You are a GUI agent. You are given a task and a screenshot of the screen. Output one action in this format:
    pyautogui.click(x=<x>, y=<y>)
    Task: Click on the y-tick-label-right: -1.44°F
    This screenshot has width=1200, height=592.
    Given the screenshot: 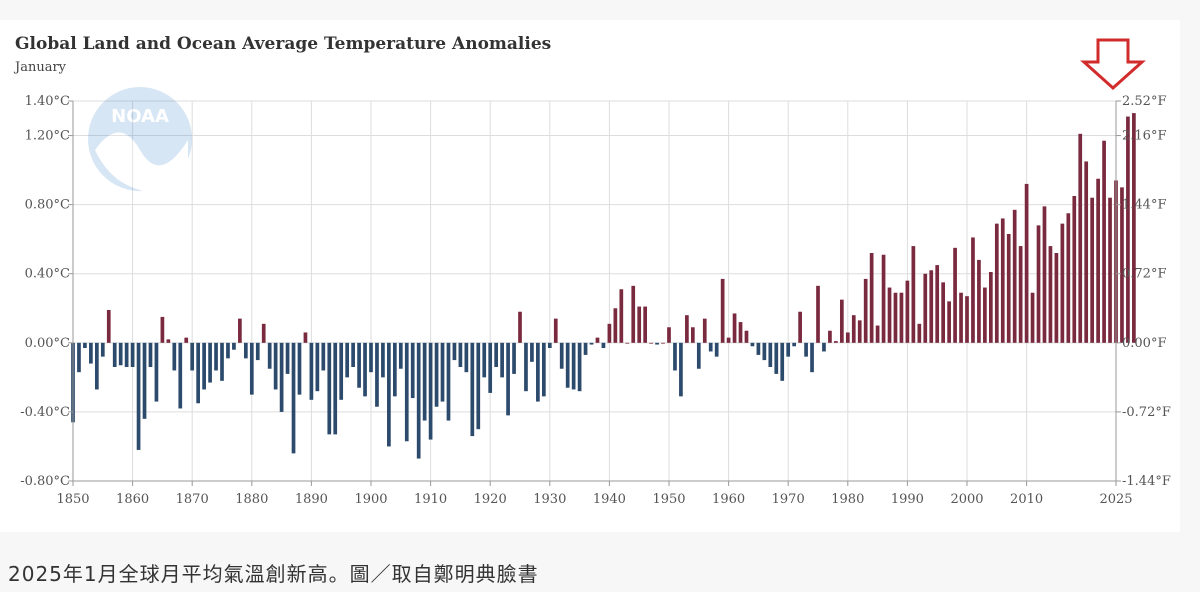 What is the action you would take?
    pyautogui.click(x=1146, y=481)
    